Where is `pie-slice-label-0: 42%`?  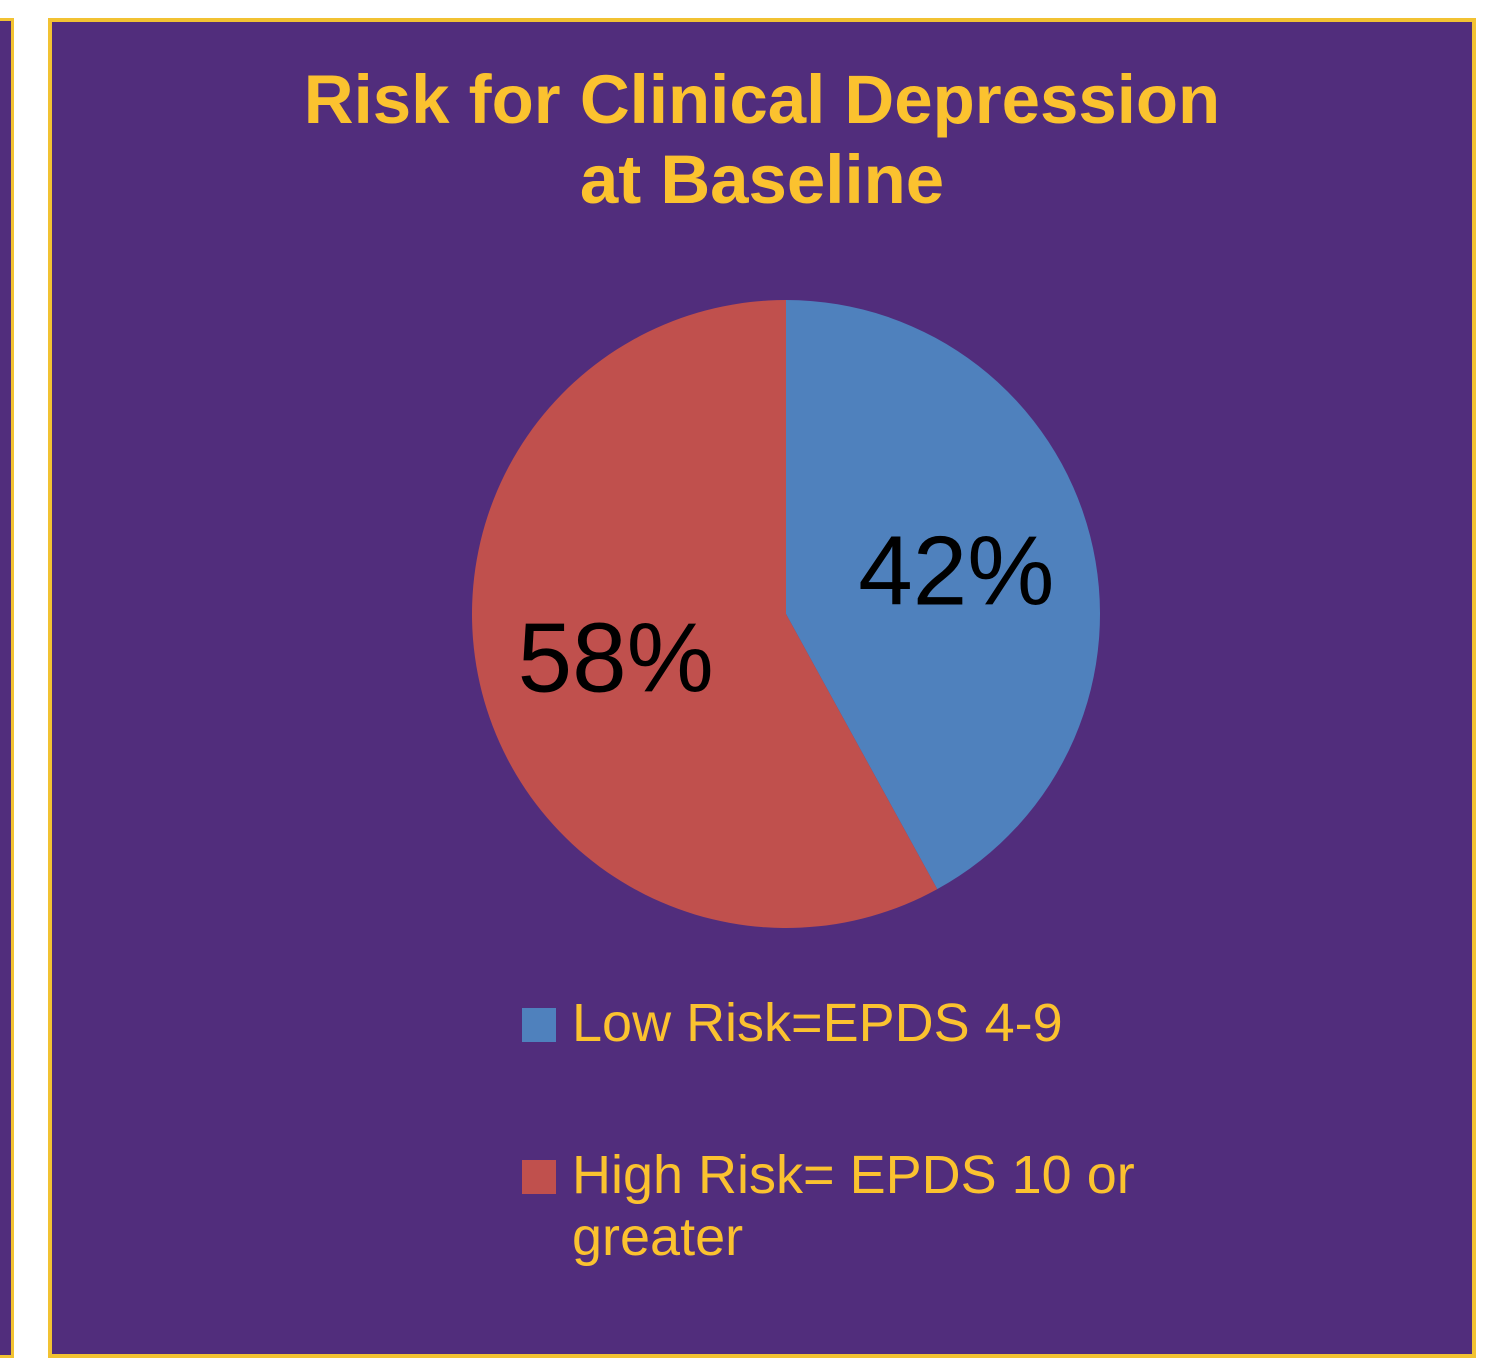 pie-slice-label-0: 42% is located at coordinates (956, 570).